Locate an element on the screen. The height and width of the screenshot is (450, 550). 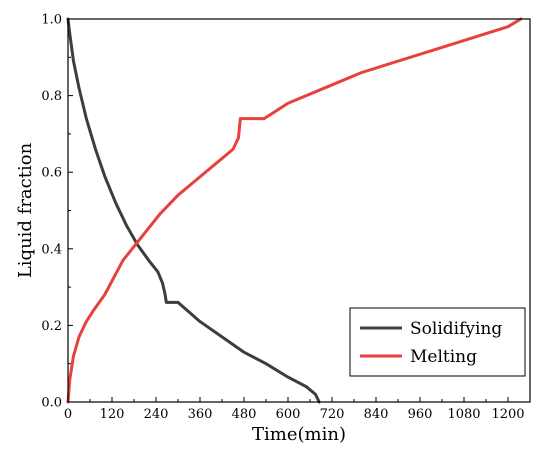
y-tick-label: 0.8 is located at coordinates (51, 96).